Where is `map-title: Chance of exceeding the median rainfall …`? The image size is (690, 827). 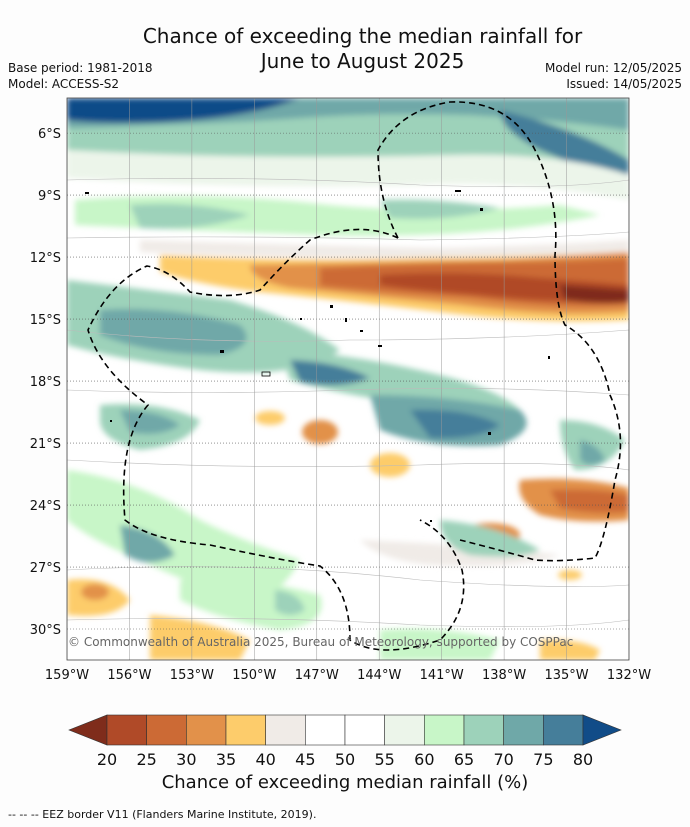
map-title: Chance of exceeding the median rainfall … is located at coordinates (345, 49).